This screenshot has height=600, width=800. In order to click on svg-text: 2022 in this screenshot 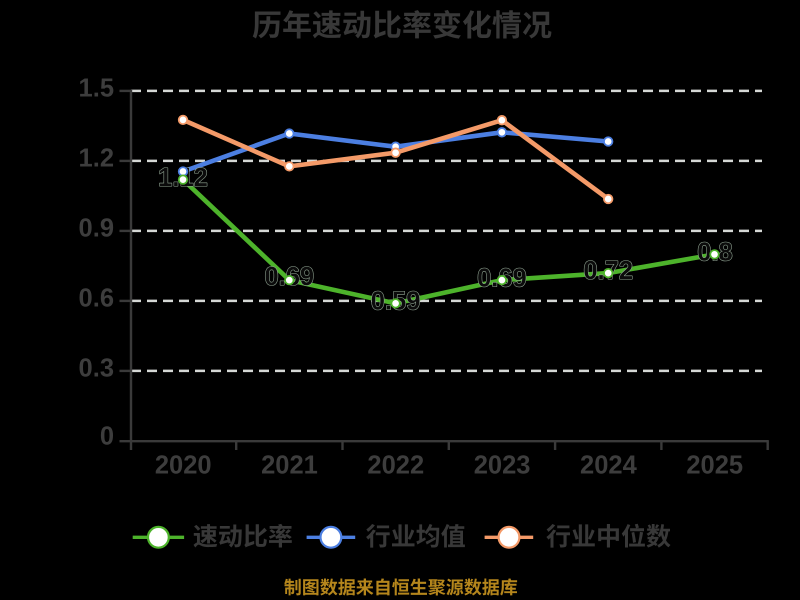, I will do `click(395, 466)`.